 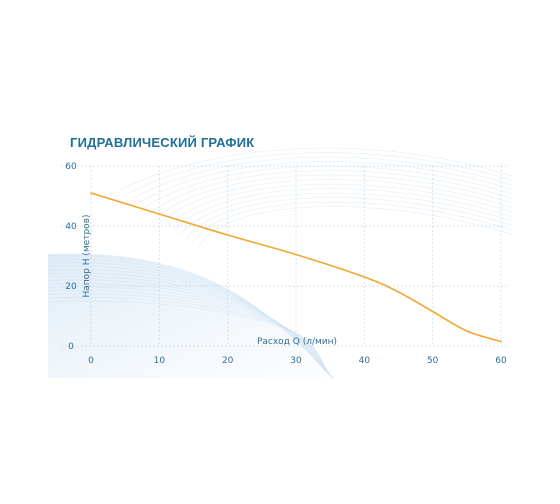 What do you see at coordinates (87, 256) in the screenshot?
I see `y-axis-label: Напор Н (метров)` at bounding box center [87, 256].